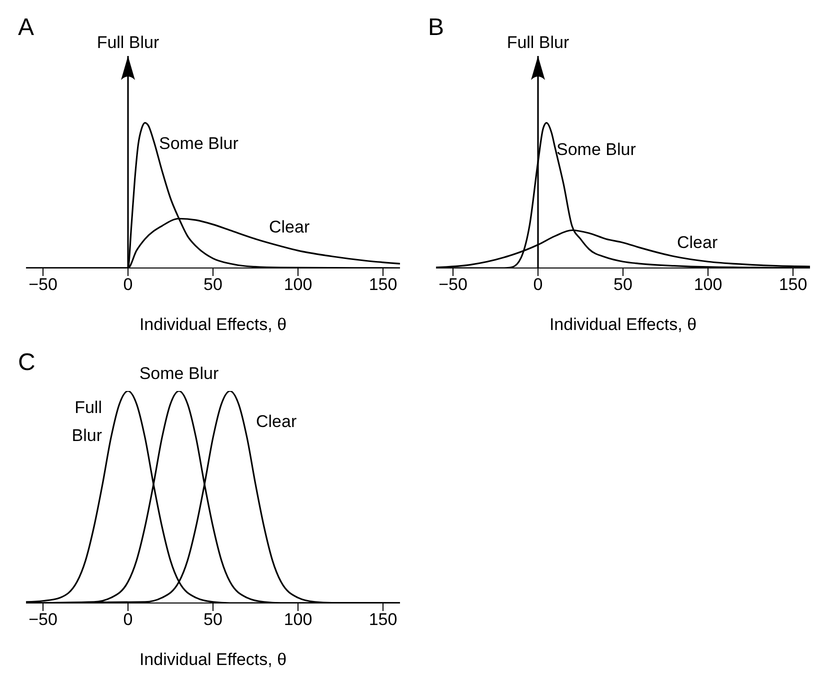  What do you see at coordinates (87, 421) in the screenshot?
I see `series-label: Full Blur` at bounding box center [87, 421].